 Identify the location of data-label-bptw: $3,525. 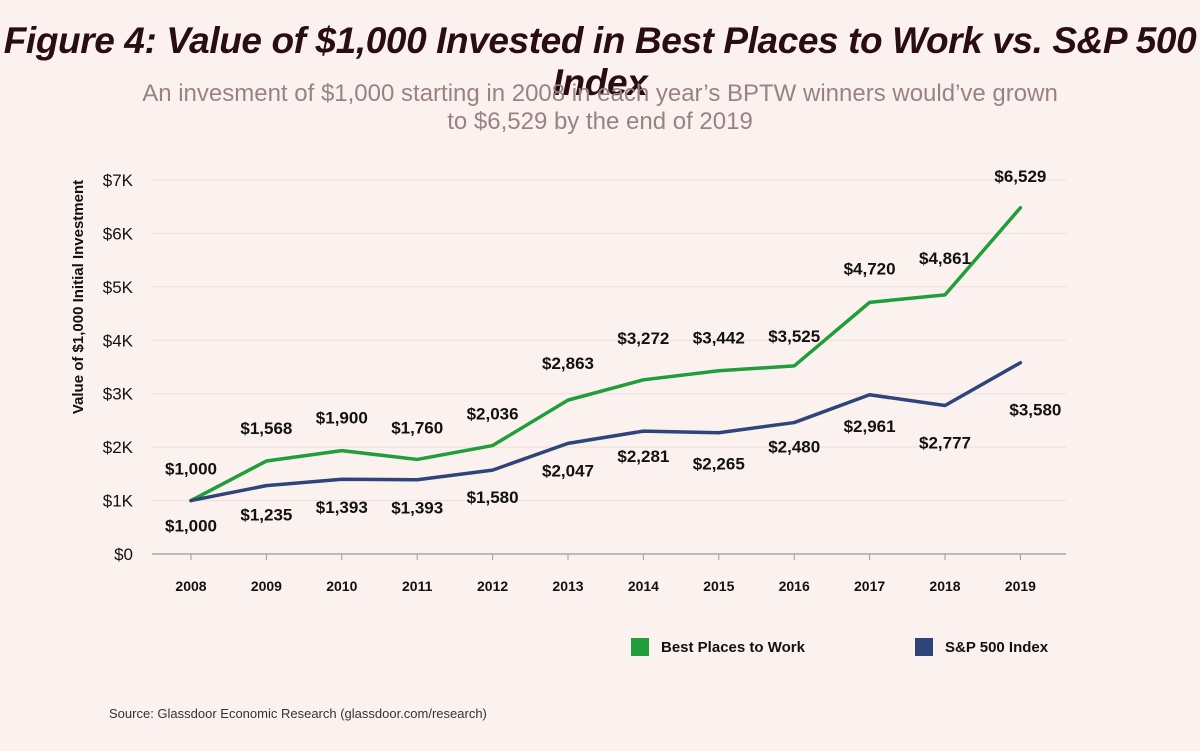
(794, 336).